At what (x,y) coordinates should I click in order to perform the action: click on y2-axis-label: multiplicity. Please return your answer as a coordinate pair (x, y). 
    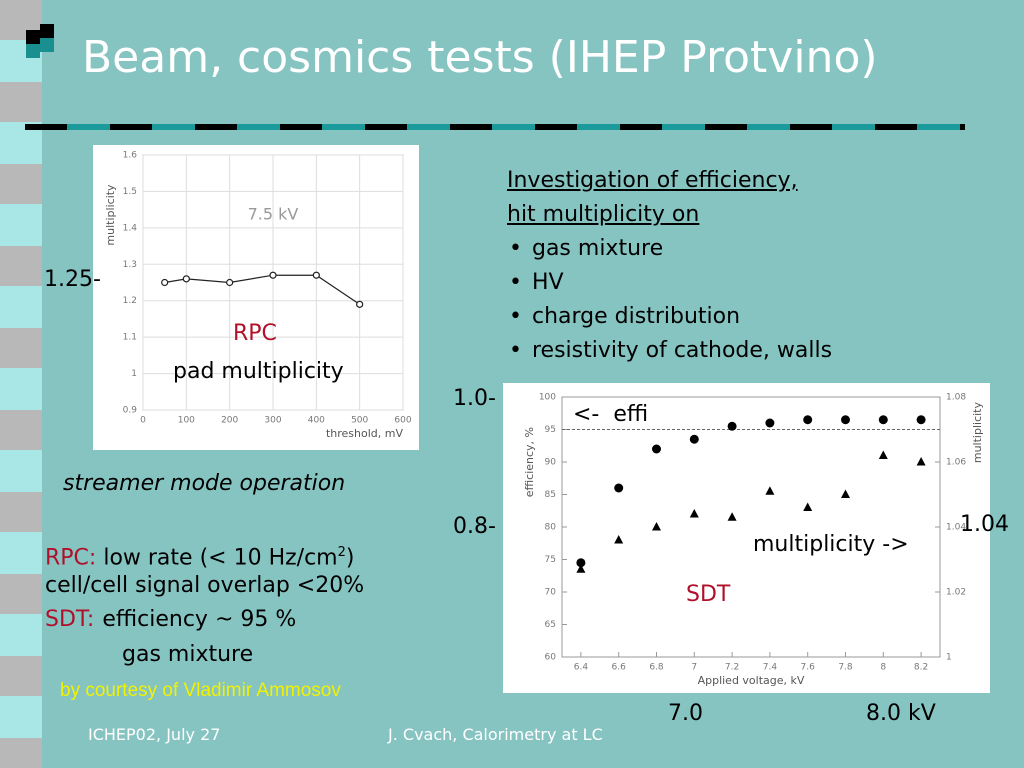
    Looking at the image, I should click on (977, 433).